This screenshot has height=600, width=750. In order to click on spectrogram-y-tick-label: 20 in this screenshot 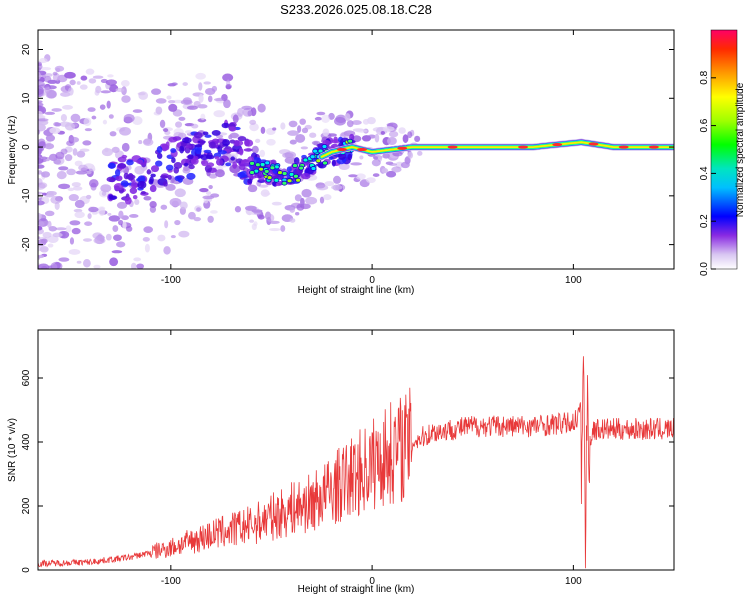, I will do `click(26, 50)`.